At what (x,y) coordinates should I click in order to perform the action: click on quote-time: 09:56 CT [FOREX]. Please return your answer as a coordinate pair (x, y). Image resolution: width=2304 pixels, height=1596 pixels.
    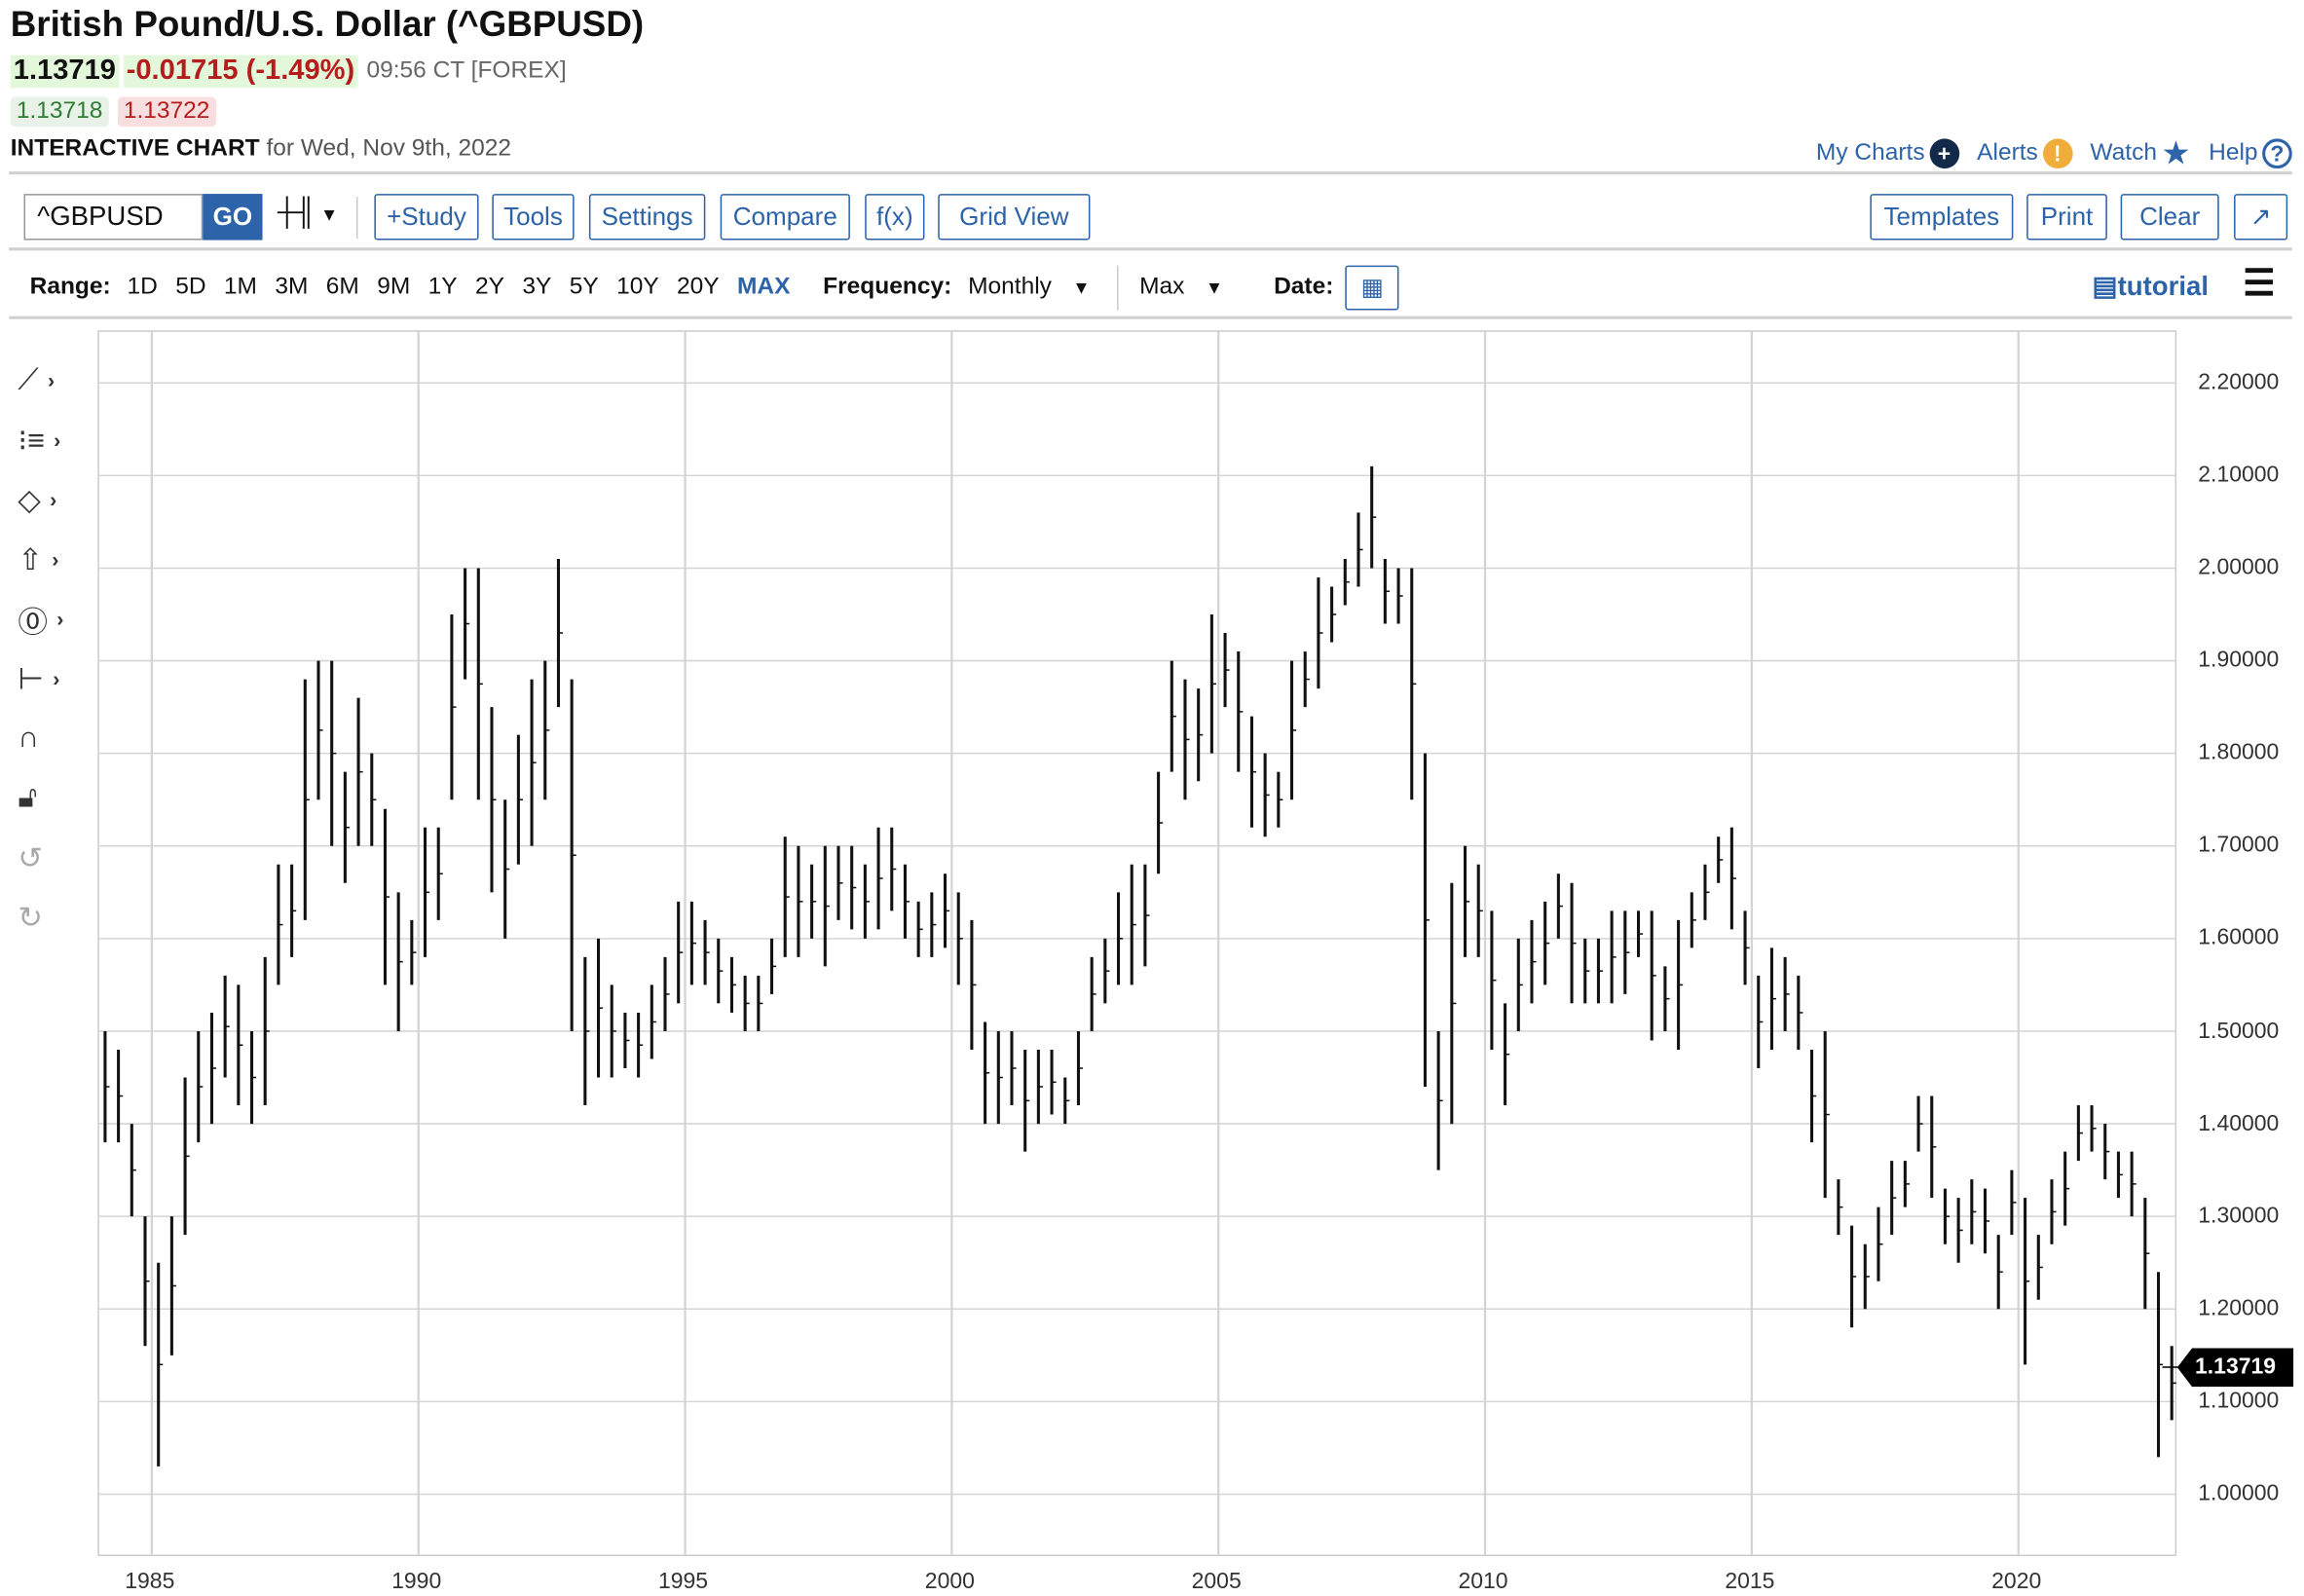
    Looking at the image, I should click on (467, 70).